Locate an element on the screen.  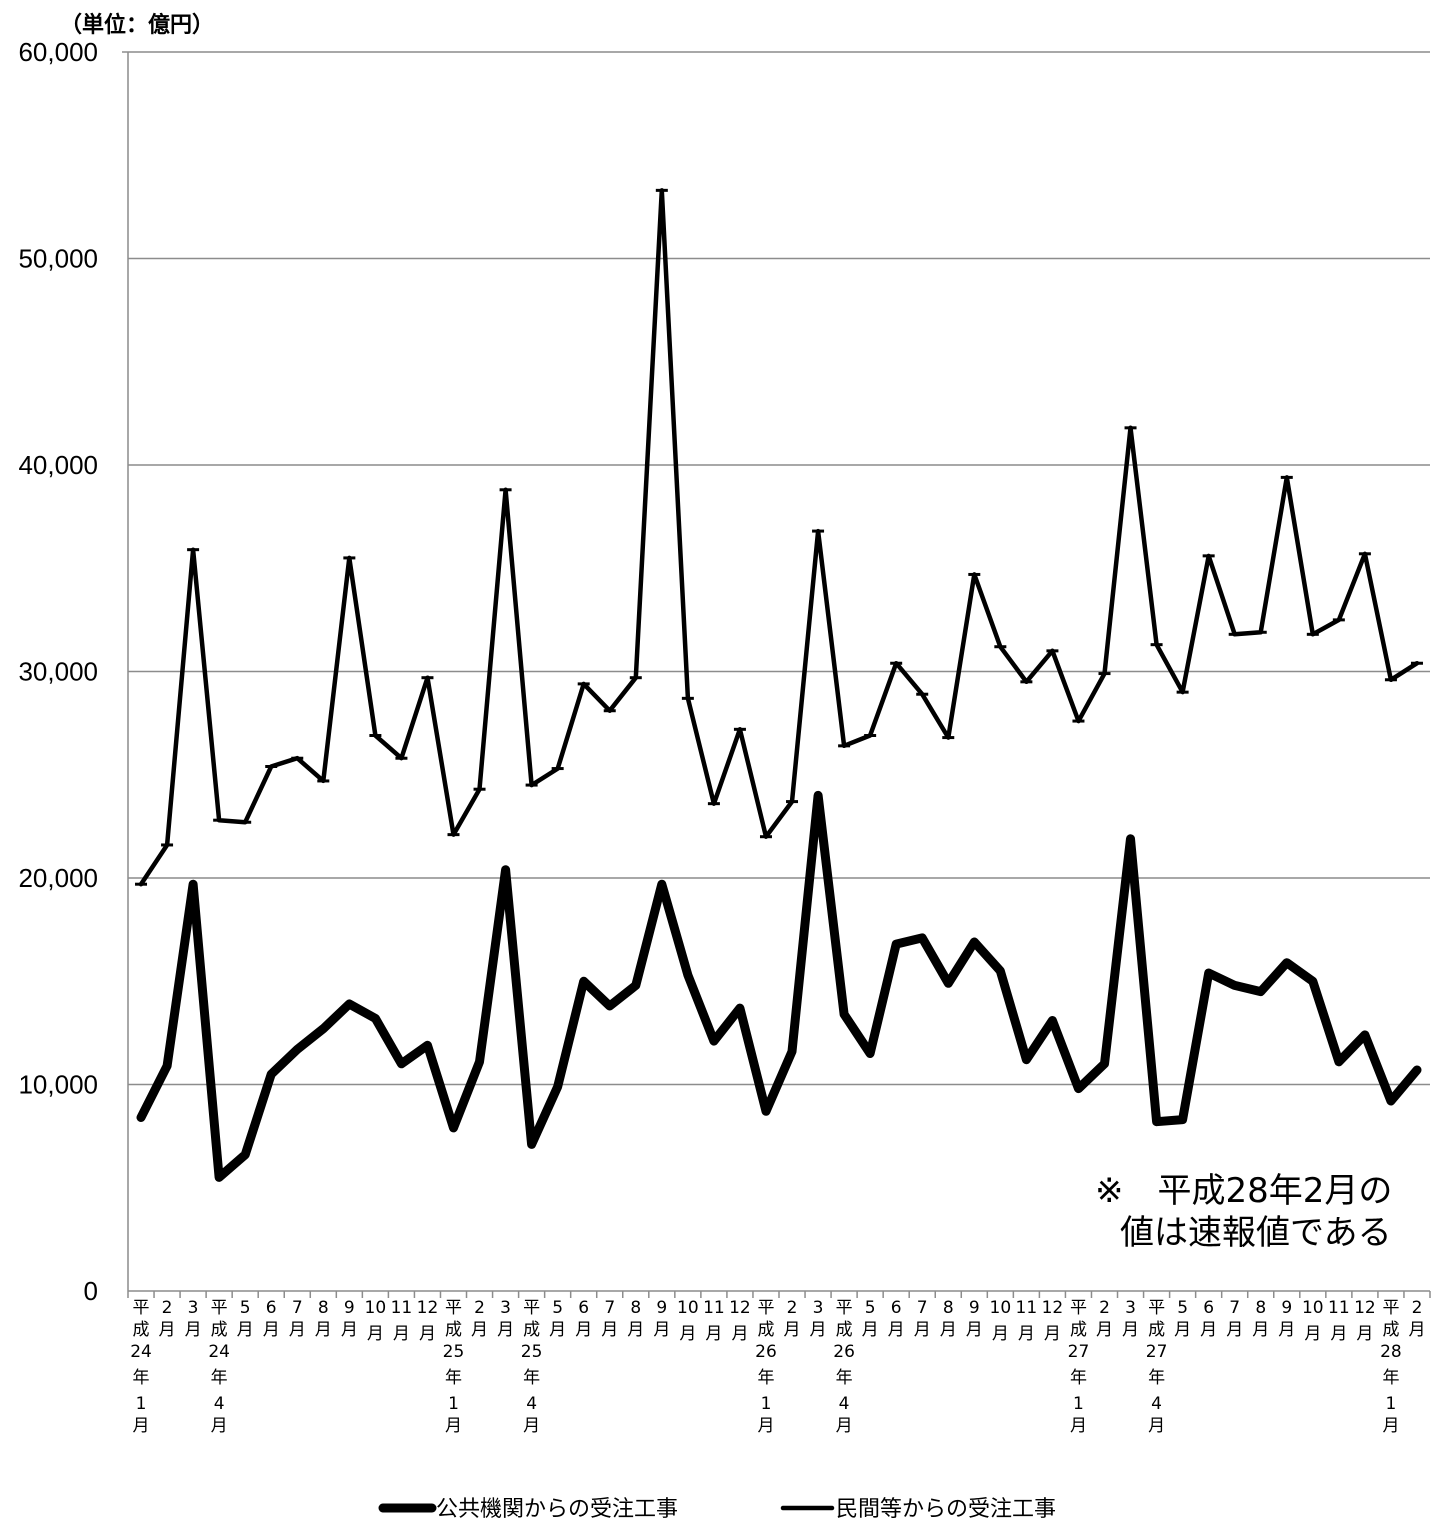
y-tick-label: 20,000 is located at coordinates (58, 878).